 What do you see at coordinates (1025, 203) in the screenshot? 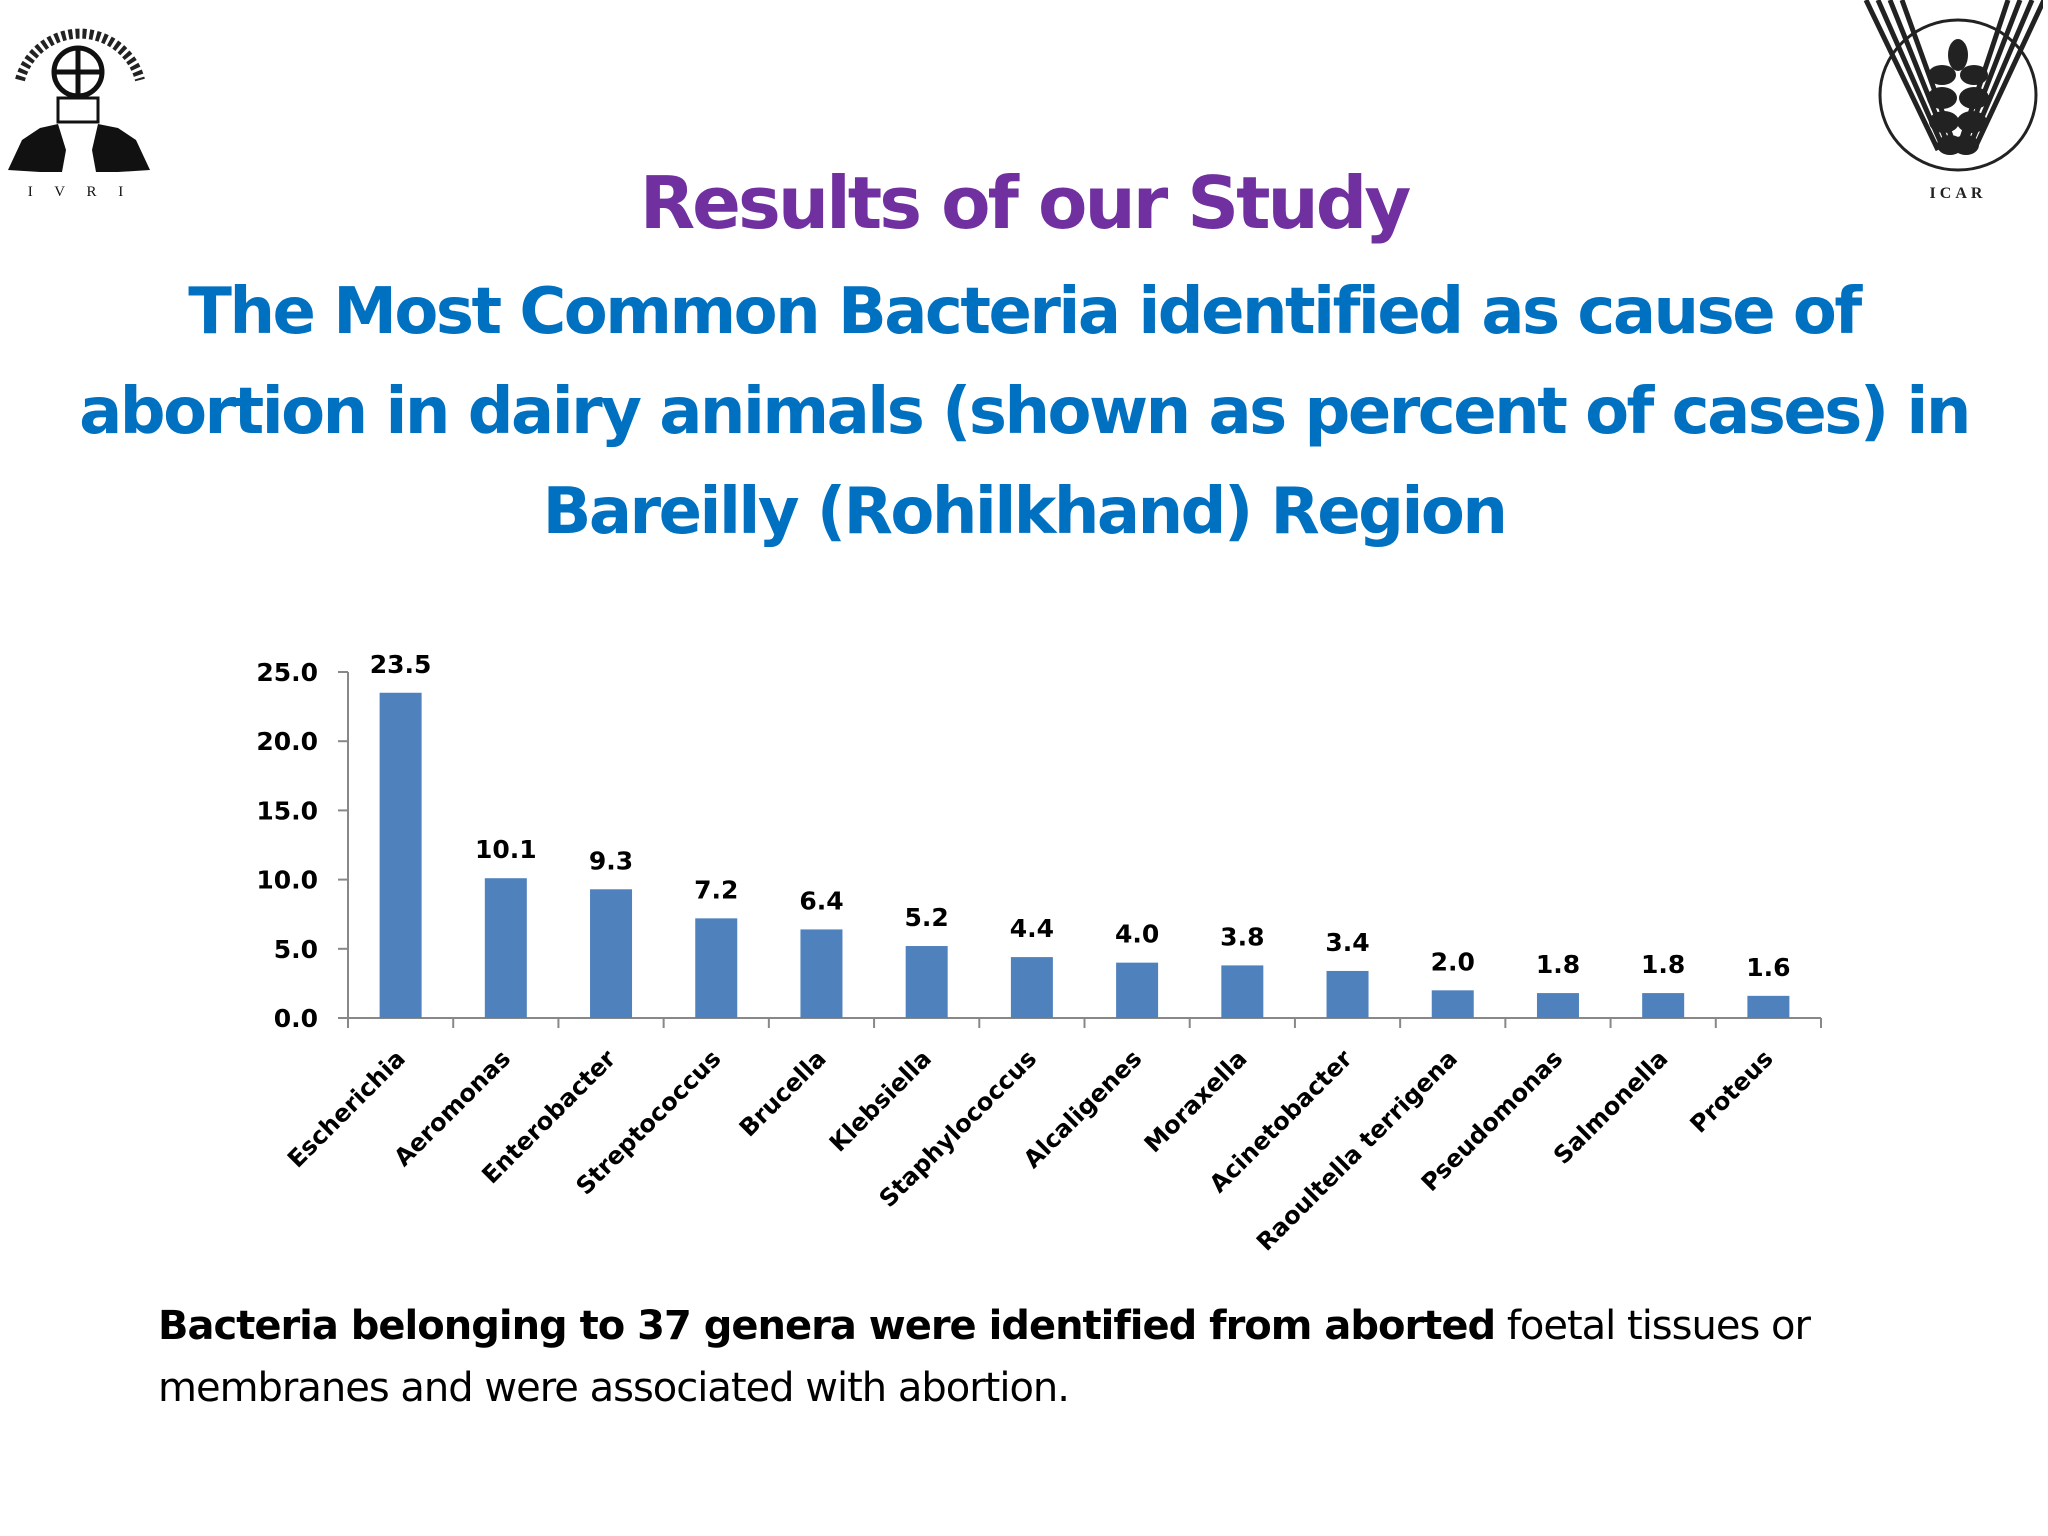
I see `slide-title: Results of our Study` at bounding box center [1025, 203].